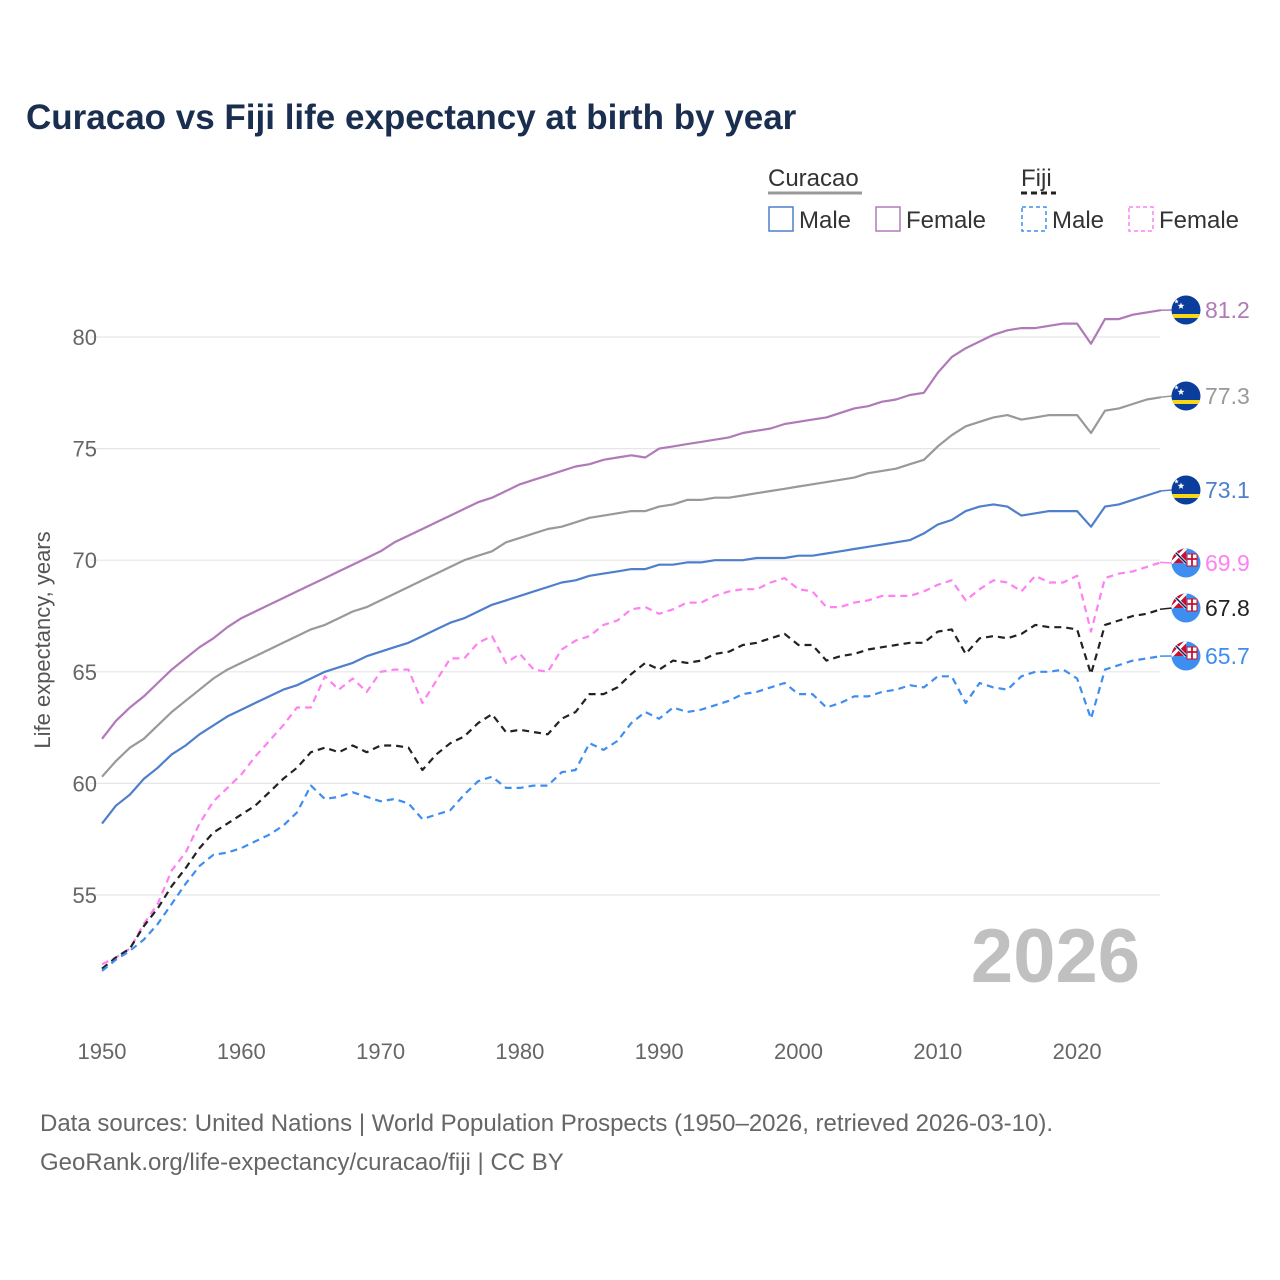 Image resolution: width=1280 pixels, height=1280 pixels. Describe the element at coordinates (1141, 219) in the screenshot. I see `legend-swatch-fiji-female` at that location.